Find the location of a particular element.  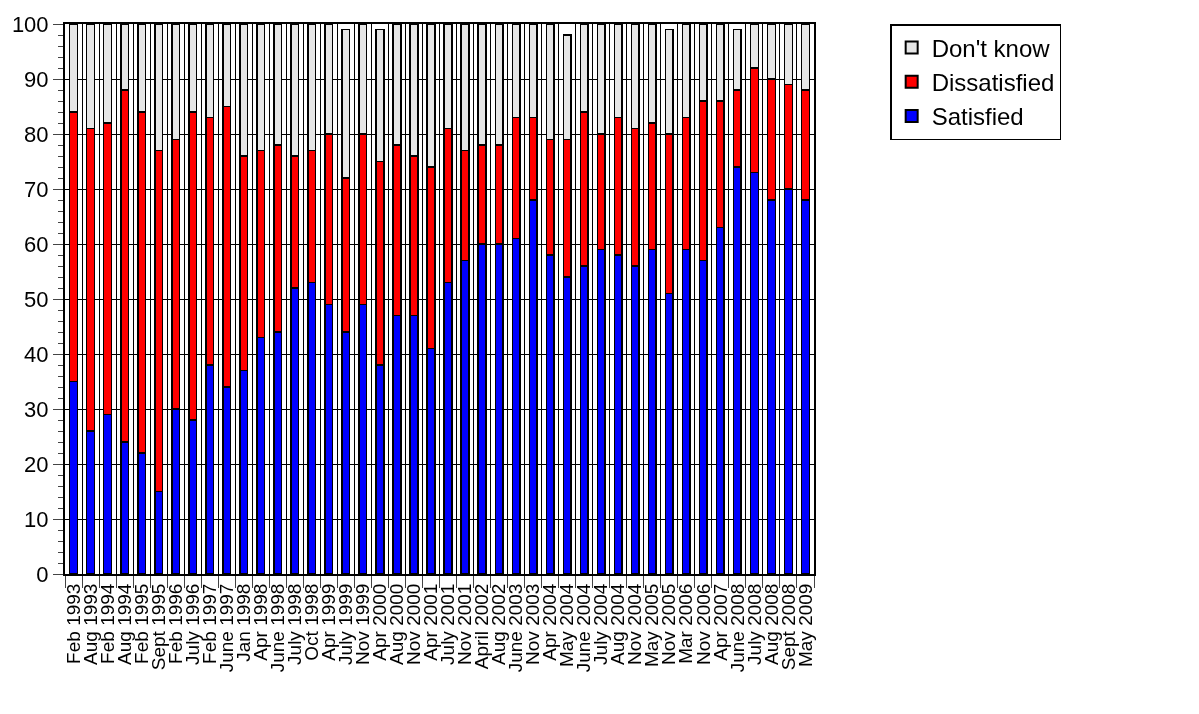

y-tick-label: 80 is located at coordinates (36, 134).